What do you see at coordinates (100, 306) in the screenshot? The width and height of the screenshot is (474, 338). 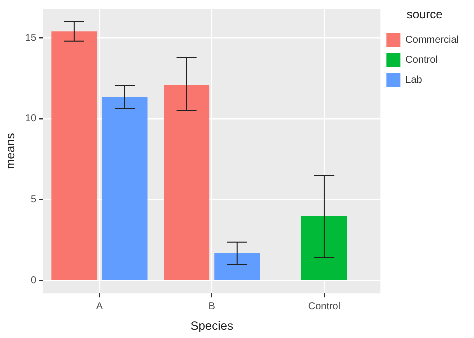 I see `x-tick-label: A` at bounding box center [100, 306].